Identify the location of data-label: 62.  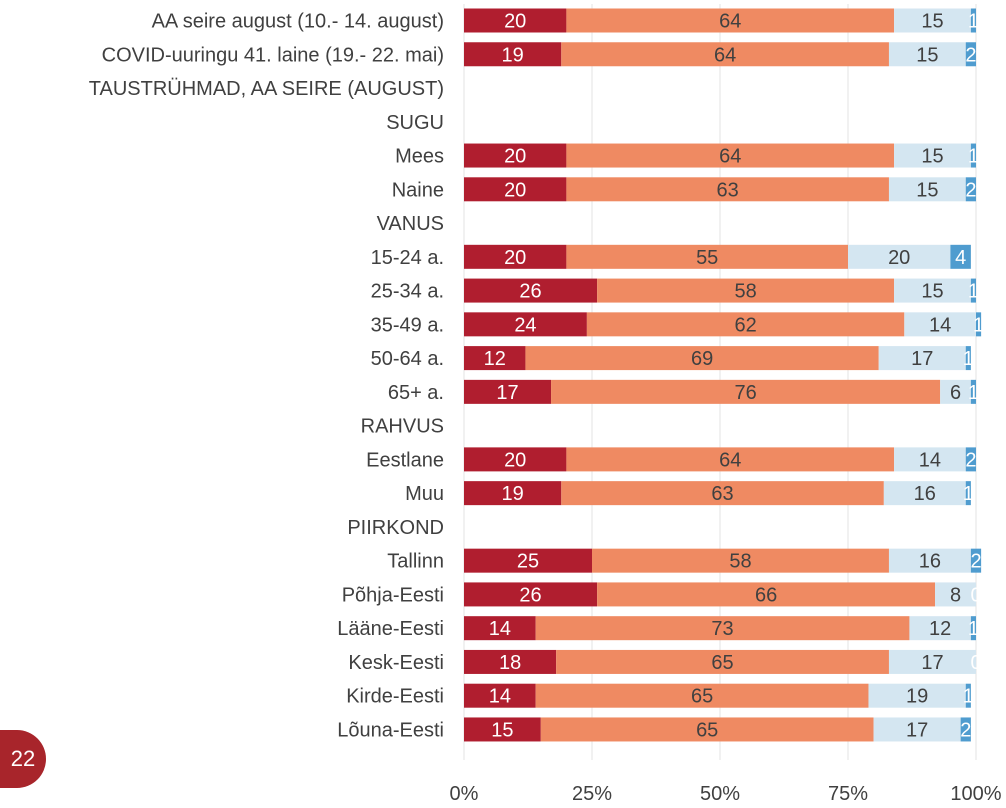
(745, 325).